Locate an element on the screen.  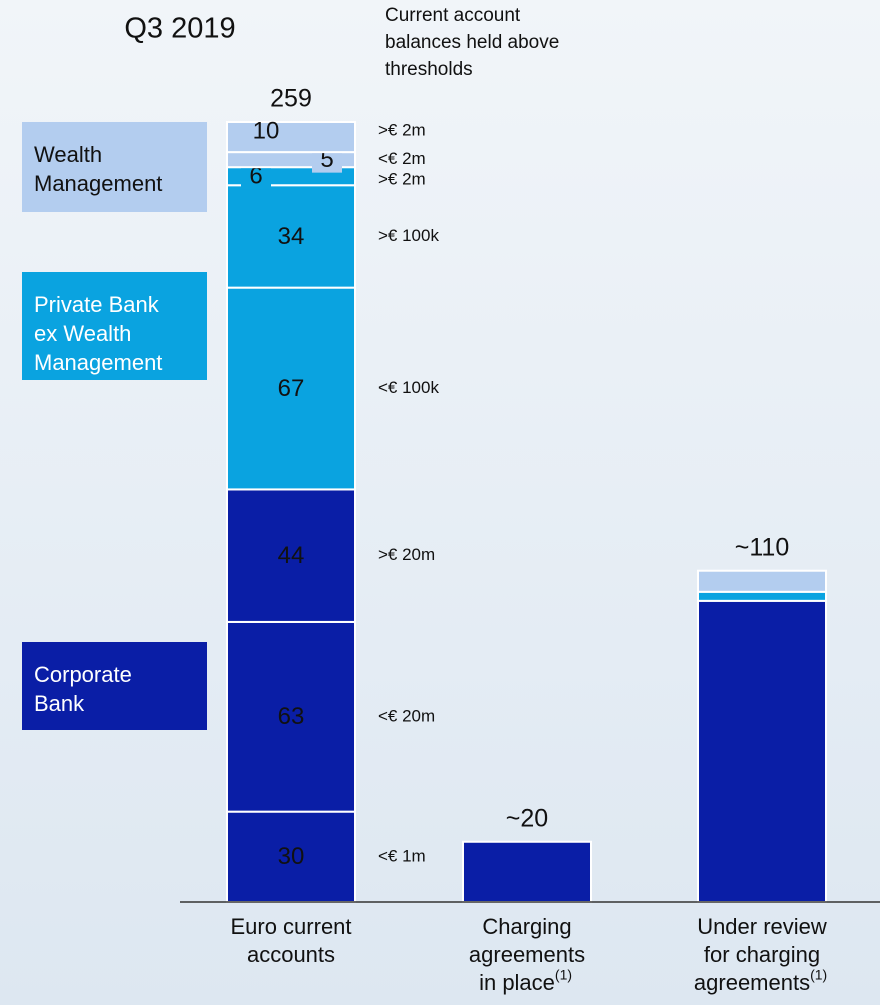
legend-line: Corporate is located at coordinates (83, 674).